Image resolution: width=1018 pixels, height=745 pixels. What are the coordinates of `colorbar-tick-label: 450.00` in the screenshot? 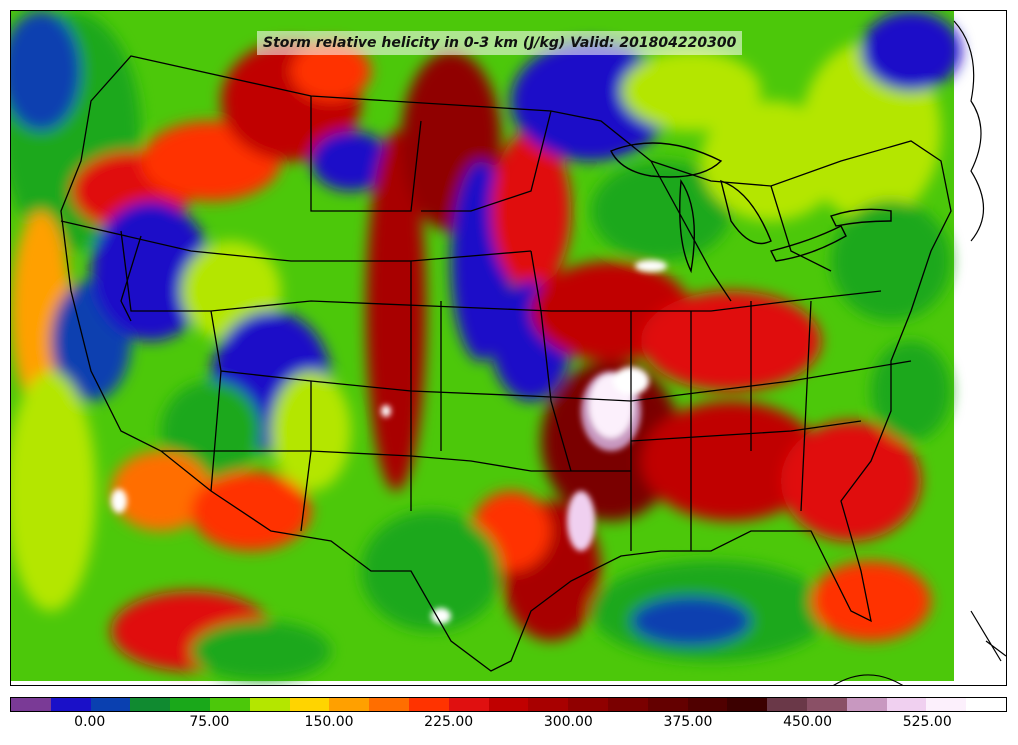 It's located at (808, 722).